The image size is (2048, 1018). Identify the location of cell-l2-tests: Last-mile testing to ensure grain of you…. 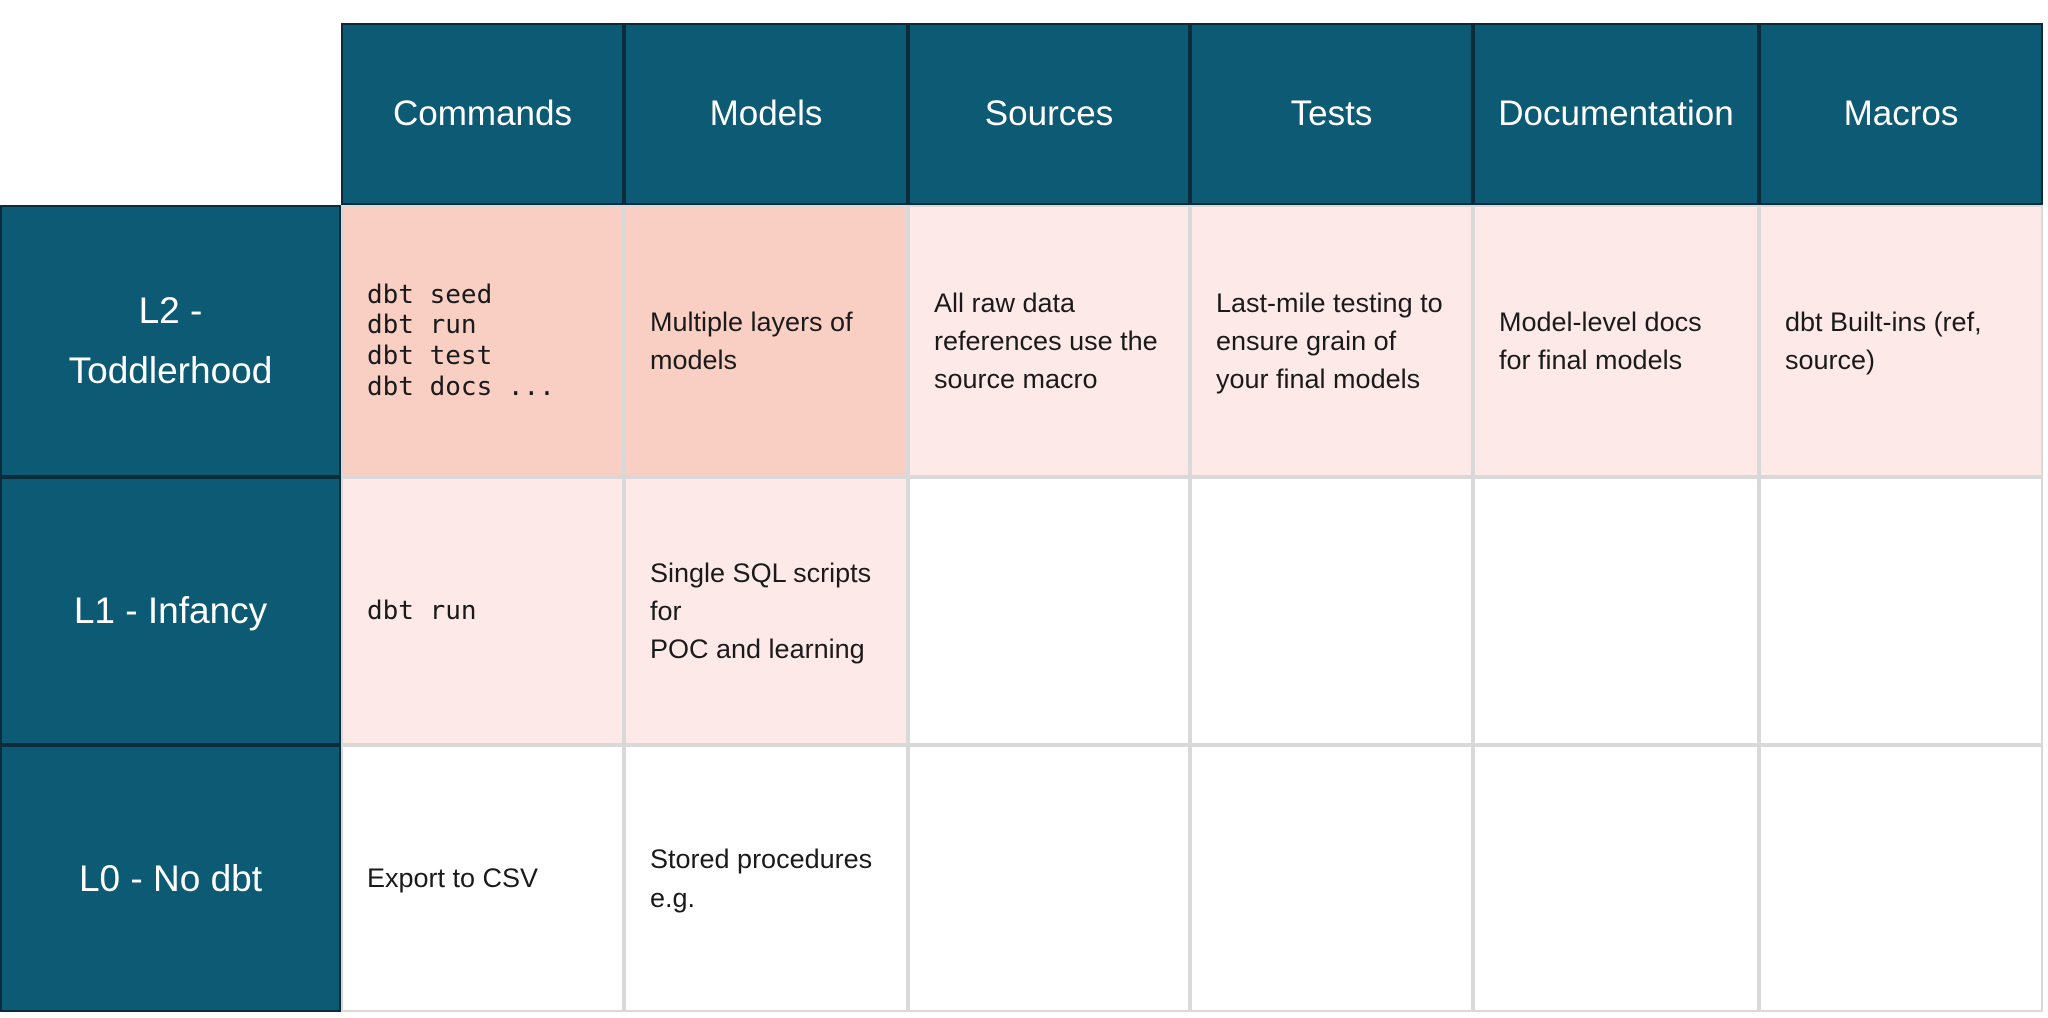
(1331, 341).